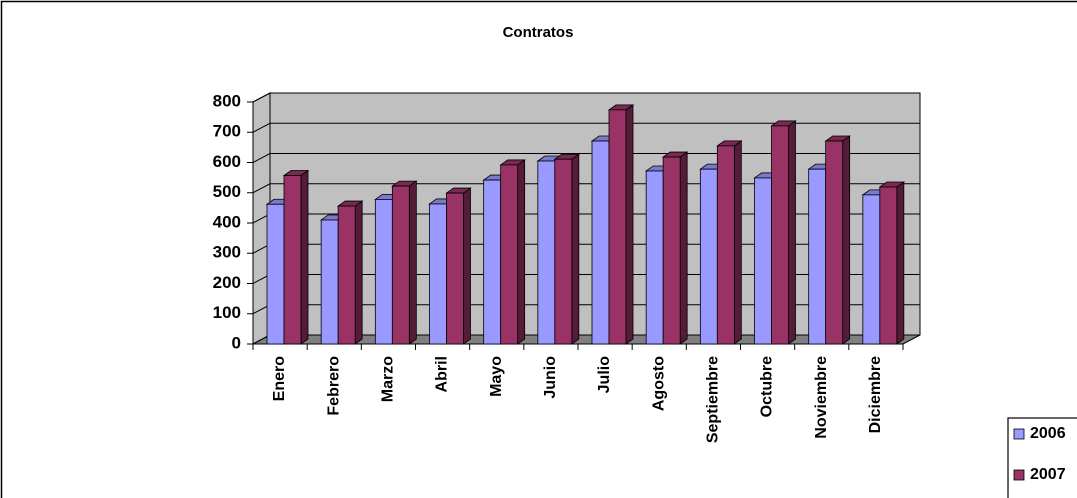 The height and width of the screenshot is (498, 1077). Describe the element at coordinates (821, 397) in the screenshot. I see `x-tick-label: Noviembre` at that location.